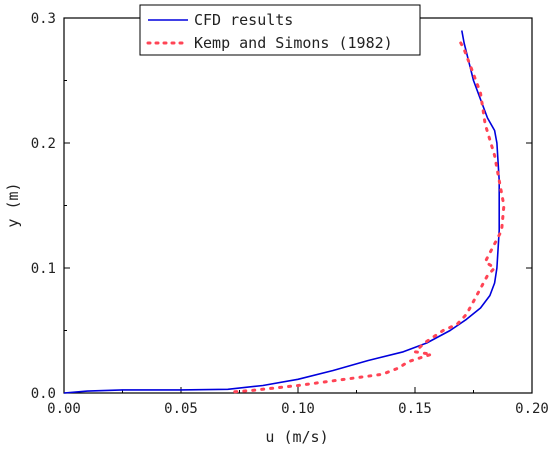 This screenshot has width=550, height=450. What do you see at coordinates (43, 19) in the screenshot?
I see `y-tick-label: 0.3` at bounding box center [43, 19].